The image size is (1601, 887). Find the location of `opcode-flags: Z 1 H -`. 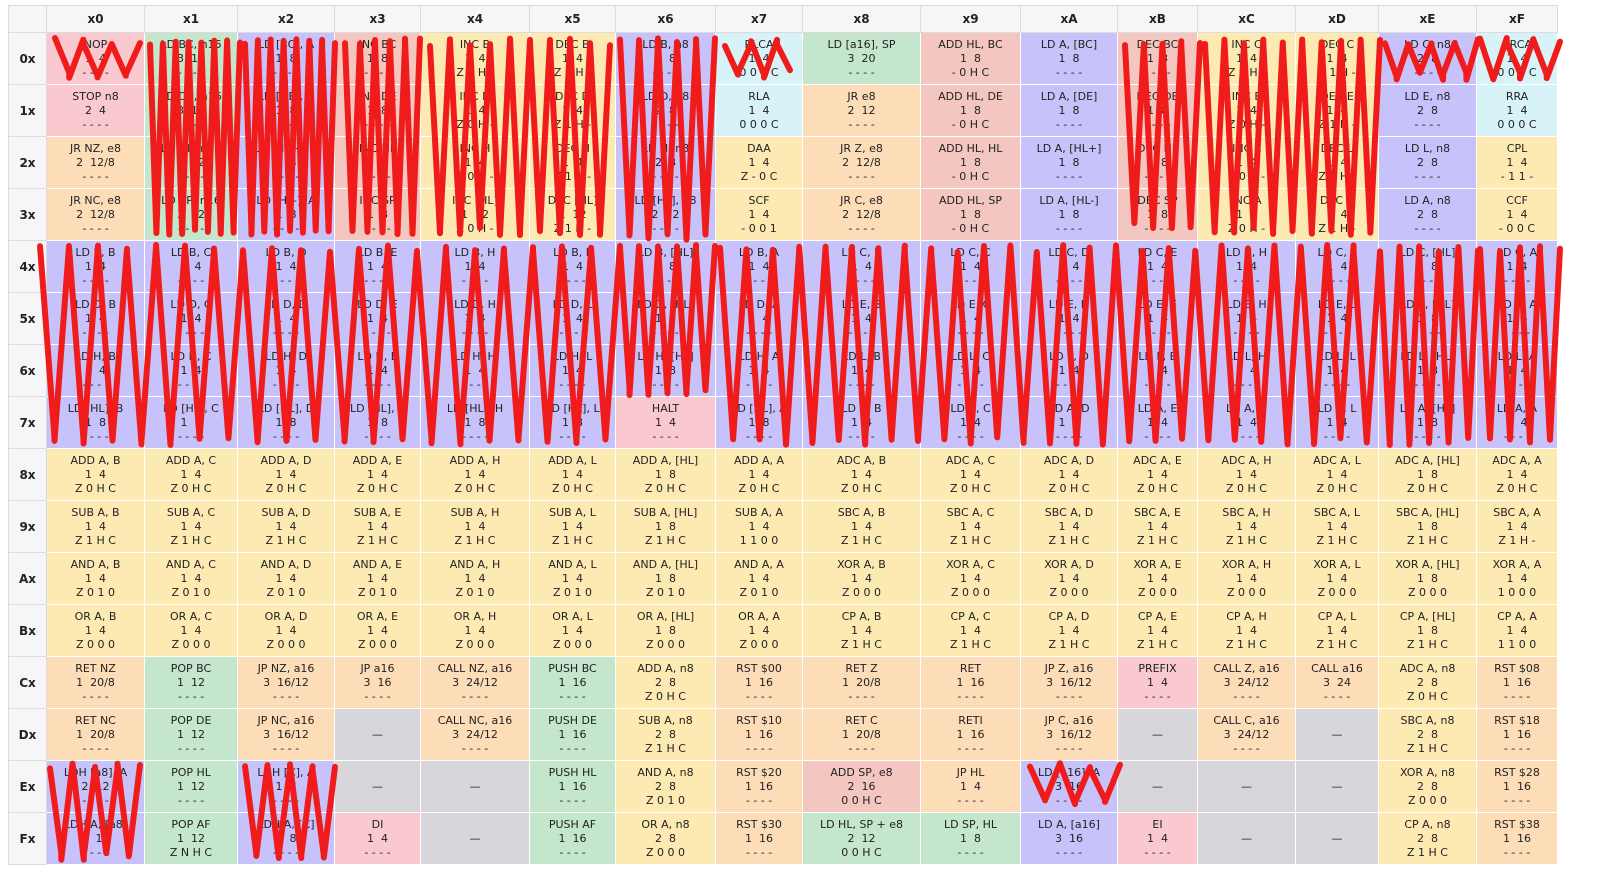

opcode-flags: Z 1 H - is located at coordinates (572, 228).